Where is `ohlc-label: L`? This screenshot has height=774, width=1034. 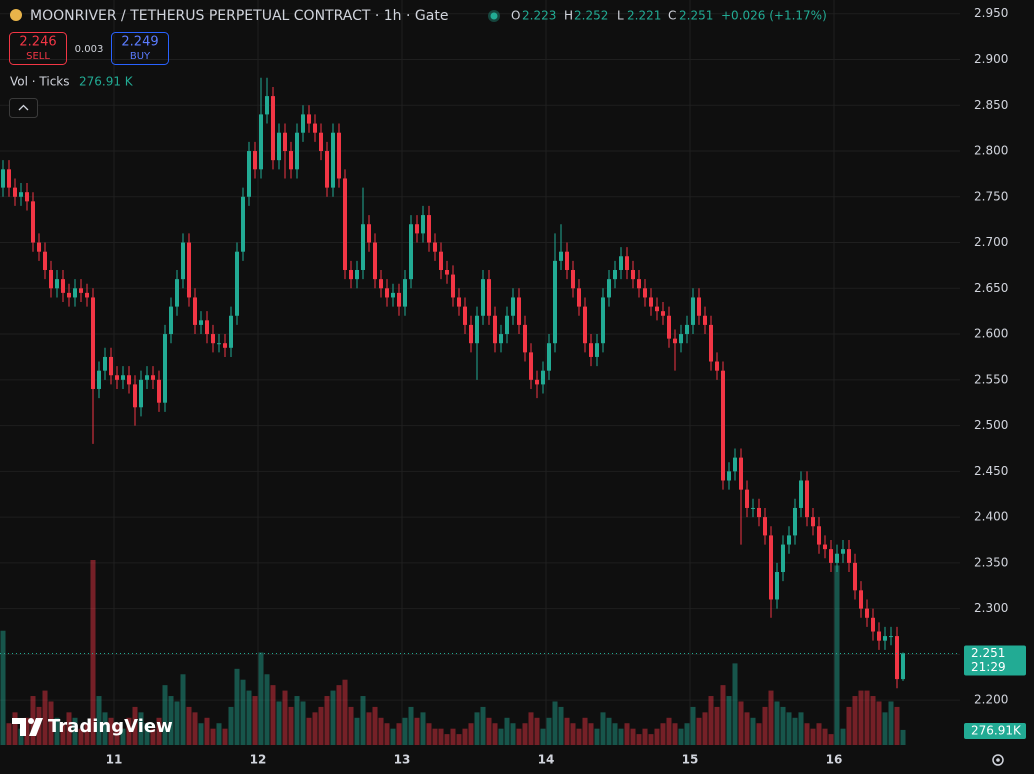
ohlc-label: L is located at coordinates (620, 16).